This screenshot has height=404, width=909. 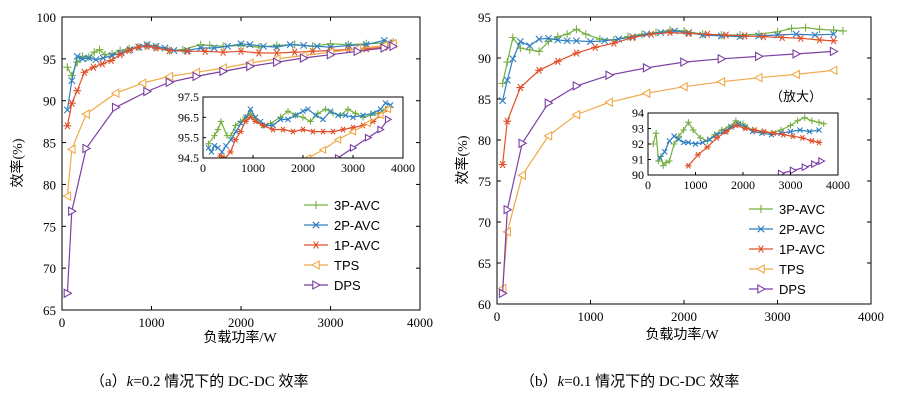 I want to click on panel-a-point-3p-avc, so click(x=67, y=67).